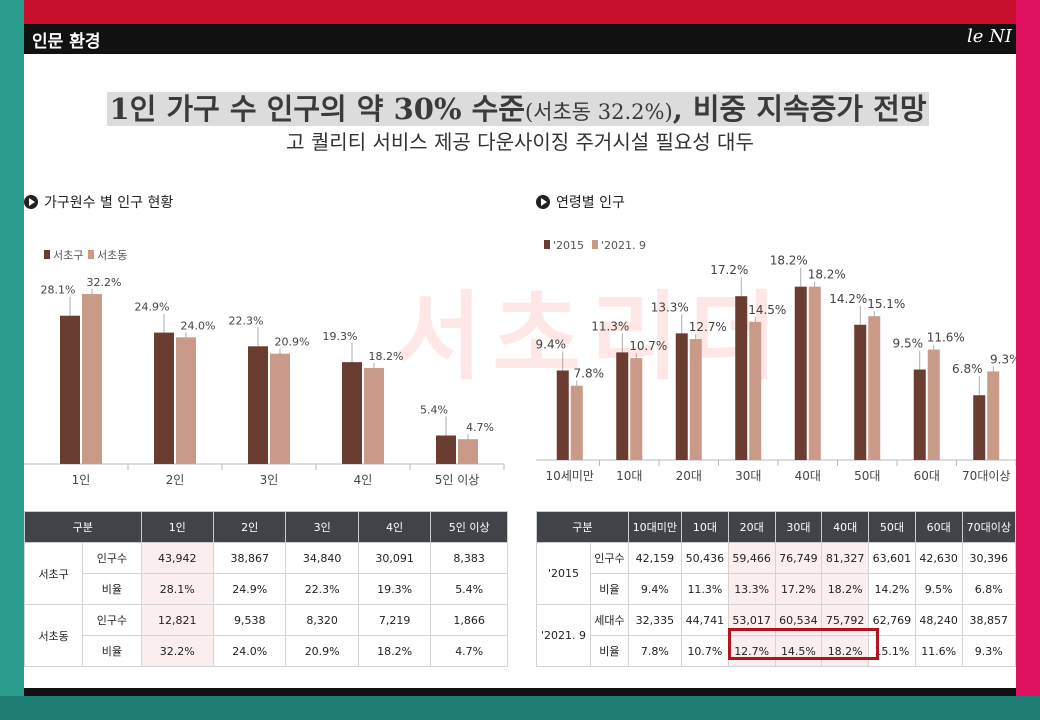 This screenshot has height=720, width=1040. Describe the element at coordinates (563, 573) in the screenshot. I see `row-group-label: '2015` at that location.